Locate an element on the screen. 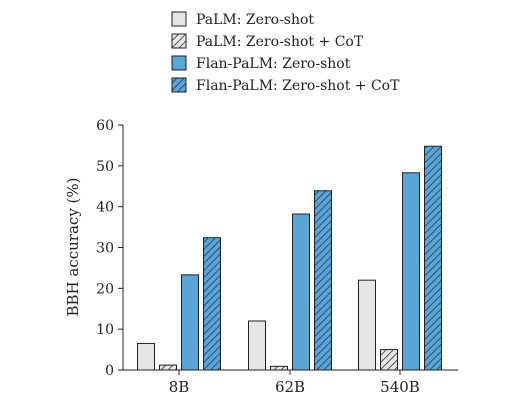 The height and width of the screenshot is (403, 521). y-axis-label: BBH accuracy (%) is located at coordinates (73, 246).